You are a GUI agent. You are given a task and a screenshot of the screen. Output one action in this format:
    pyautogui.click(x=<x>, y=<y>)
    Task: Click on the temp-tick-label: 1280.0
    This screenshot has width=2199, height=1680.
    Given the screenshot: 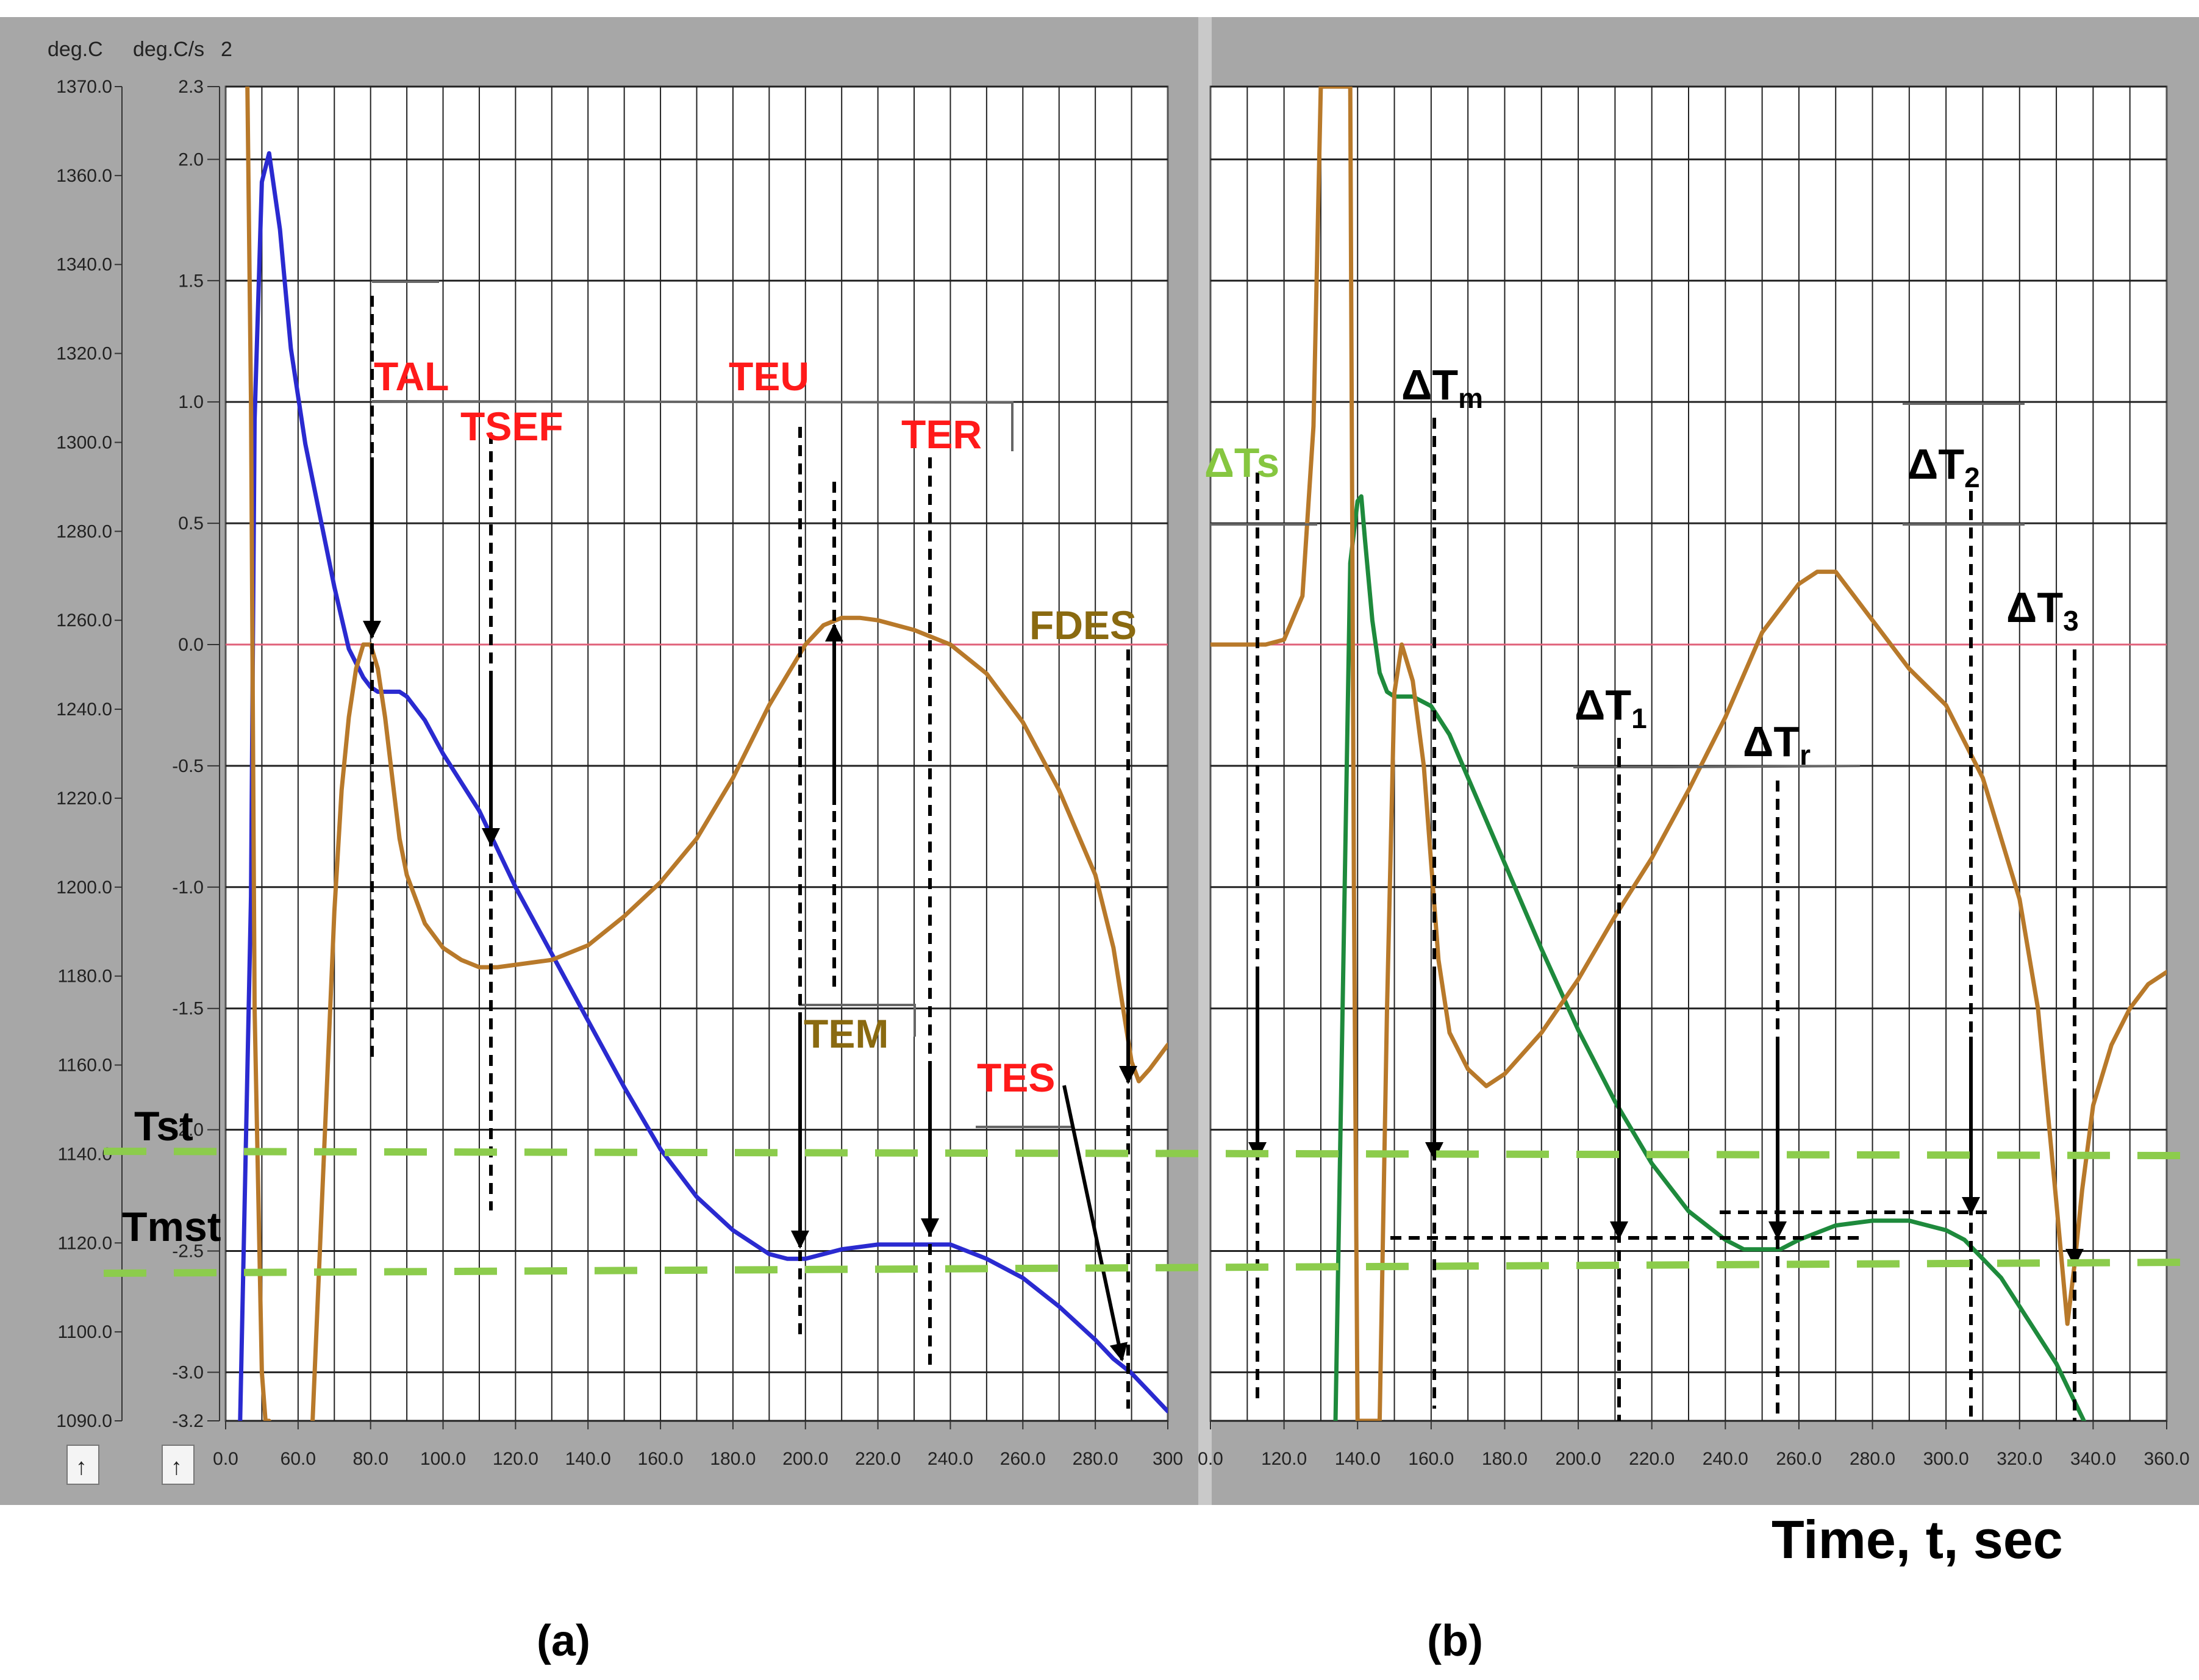 What is the action you would take?
    pyautogui.click(x=84, y=531)
    